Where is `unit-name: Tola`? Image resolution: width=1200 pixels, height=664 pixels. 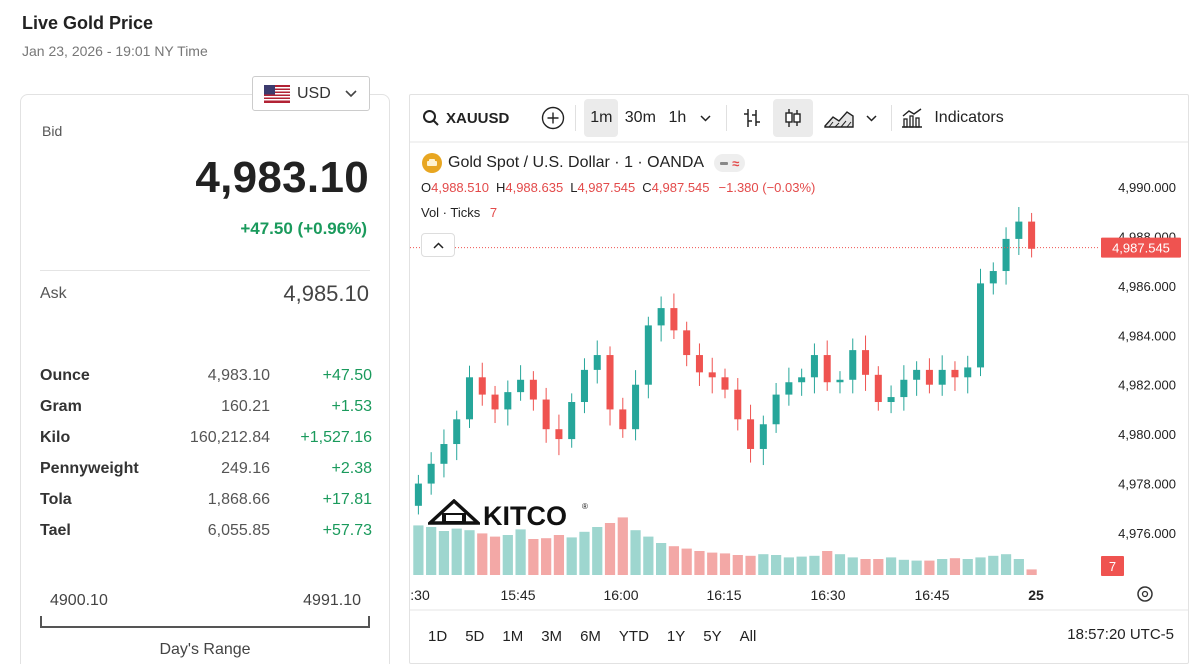 unit-name: Tola is located at coordinates (56, 499).